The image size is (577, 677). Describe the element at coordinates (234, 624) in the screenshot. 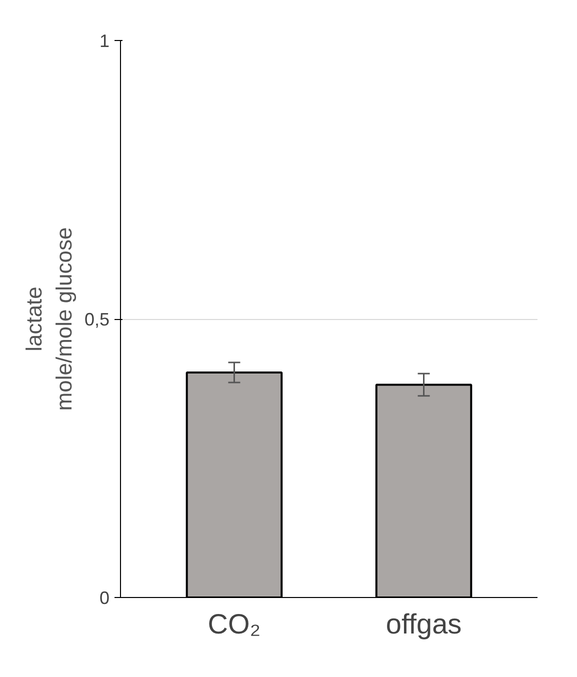

I see `x-tick-label: CO₂` at that location.